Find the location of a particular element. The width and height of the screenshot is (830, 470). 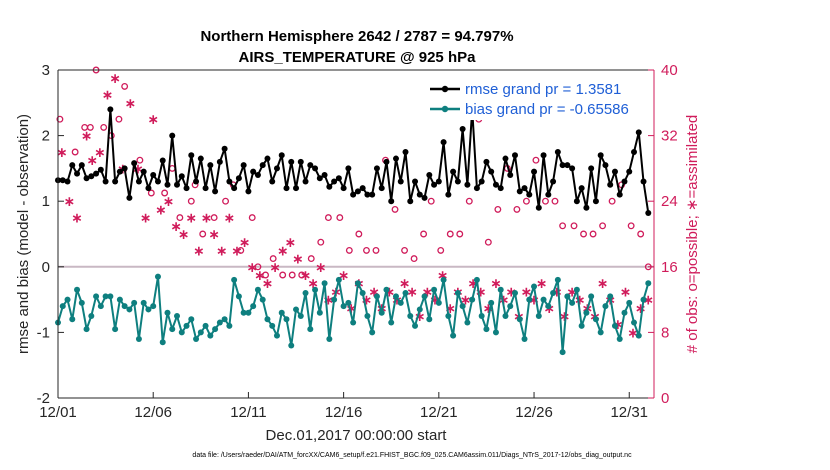

y-right-tick-label: 32 is located at coordinates (669, 136).